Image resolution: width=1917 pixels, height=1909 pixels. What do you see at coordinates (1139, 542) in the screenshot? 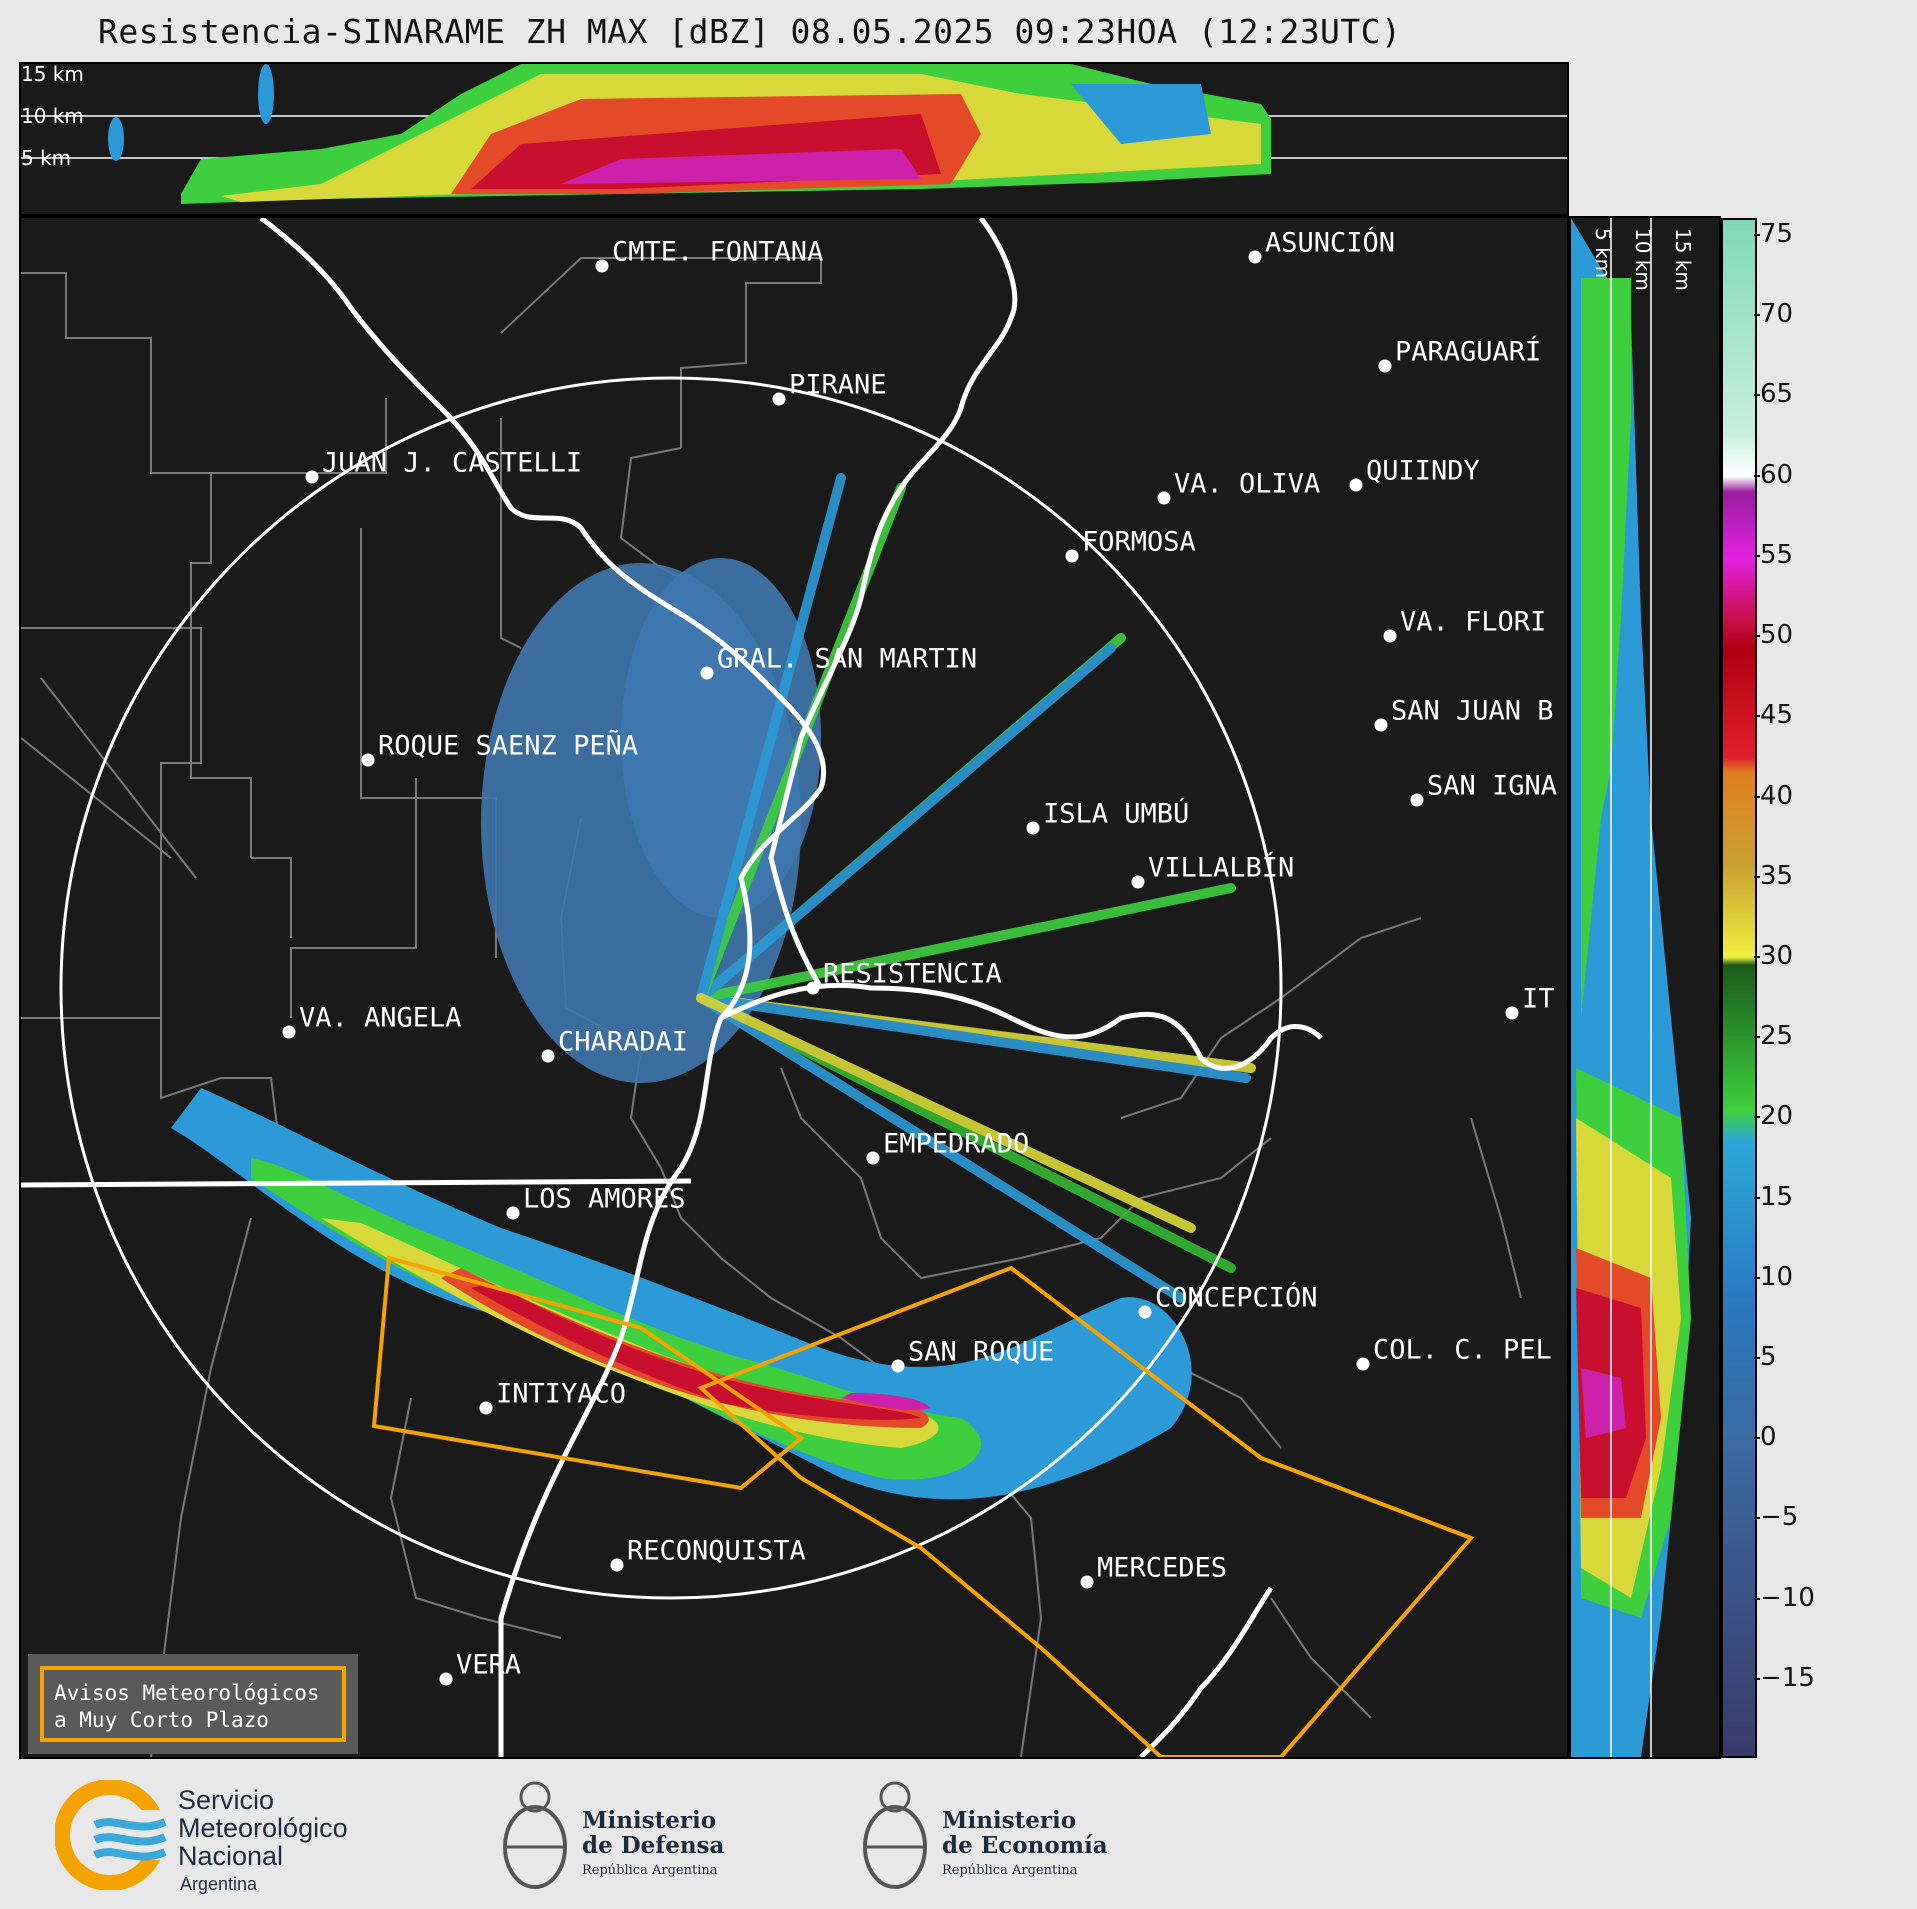
I see `city-label: FORMOSA` at bounding box center [1139, 542].